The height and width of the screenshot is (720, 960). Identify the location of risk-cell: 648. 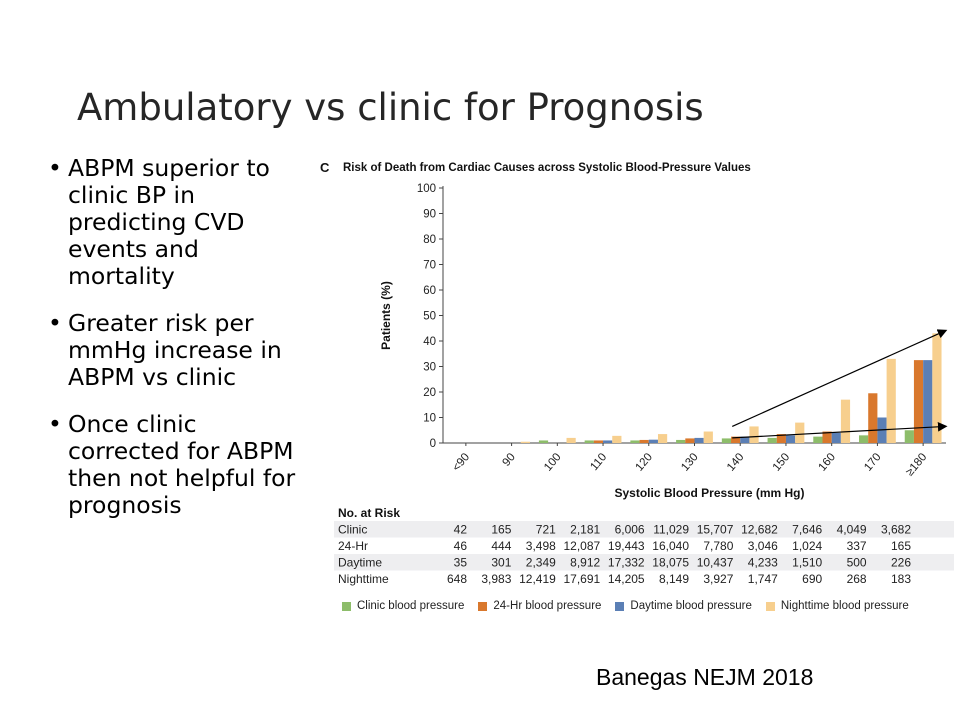
(457, 579).